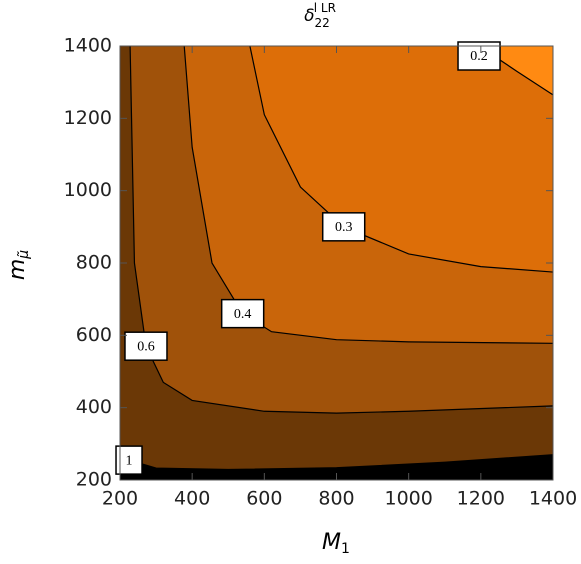 The height and width of the screenshot is (564, 581). Describe the element at coordinates (309, 16) in the screenshot. I see `title-base: δ` at that location.